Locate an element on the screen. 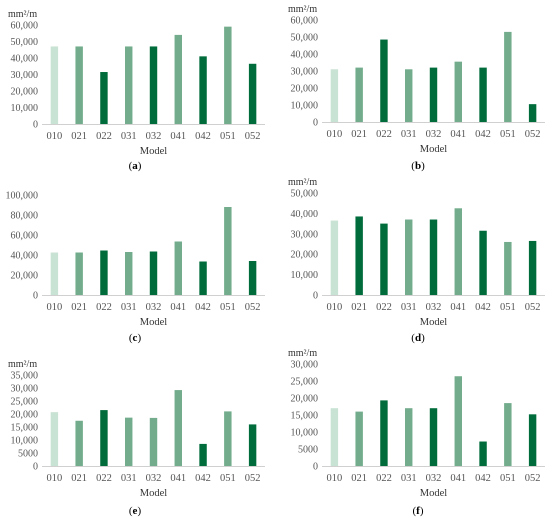  y-tick-label: 100,000 is located at coordinates (22, 196).